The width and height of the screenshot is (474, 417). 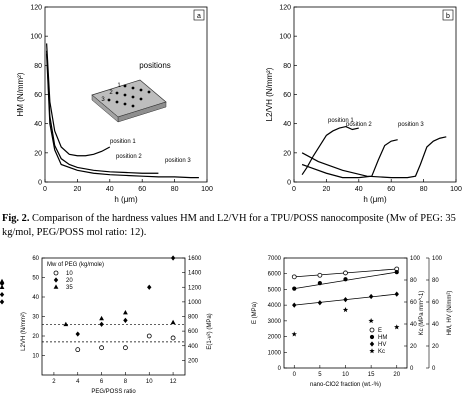 I want to click on panel-a-xtick-label: 40, so click(x=110, y=189).